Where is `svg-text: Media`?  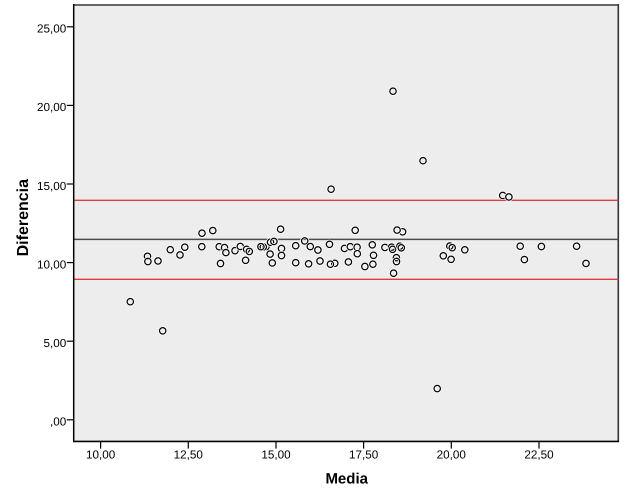
svg-text: Media is located at coordinates (346, 479).